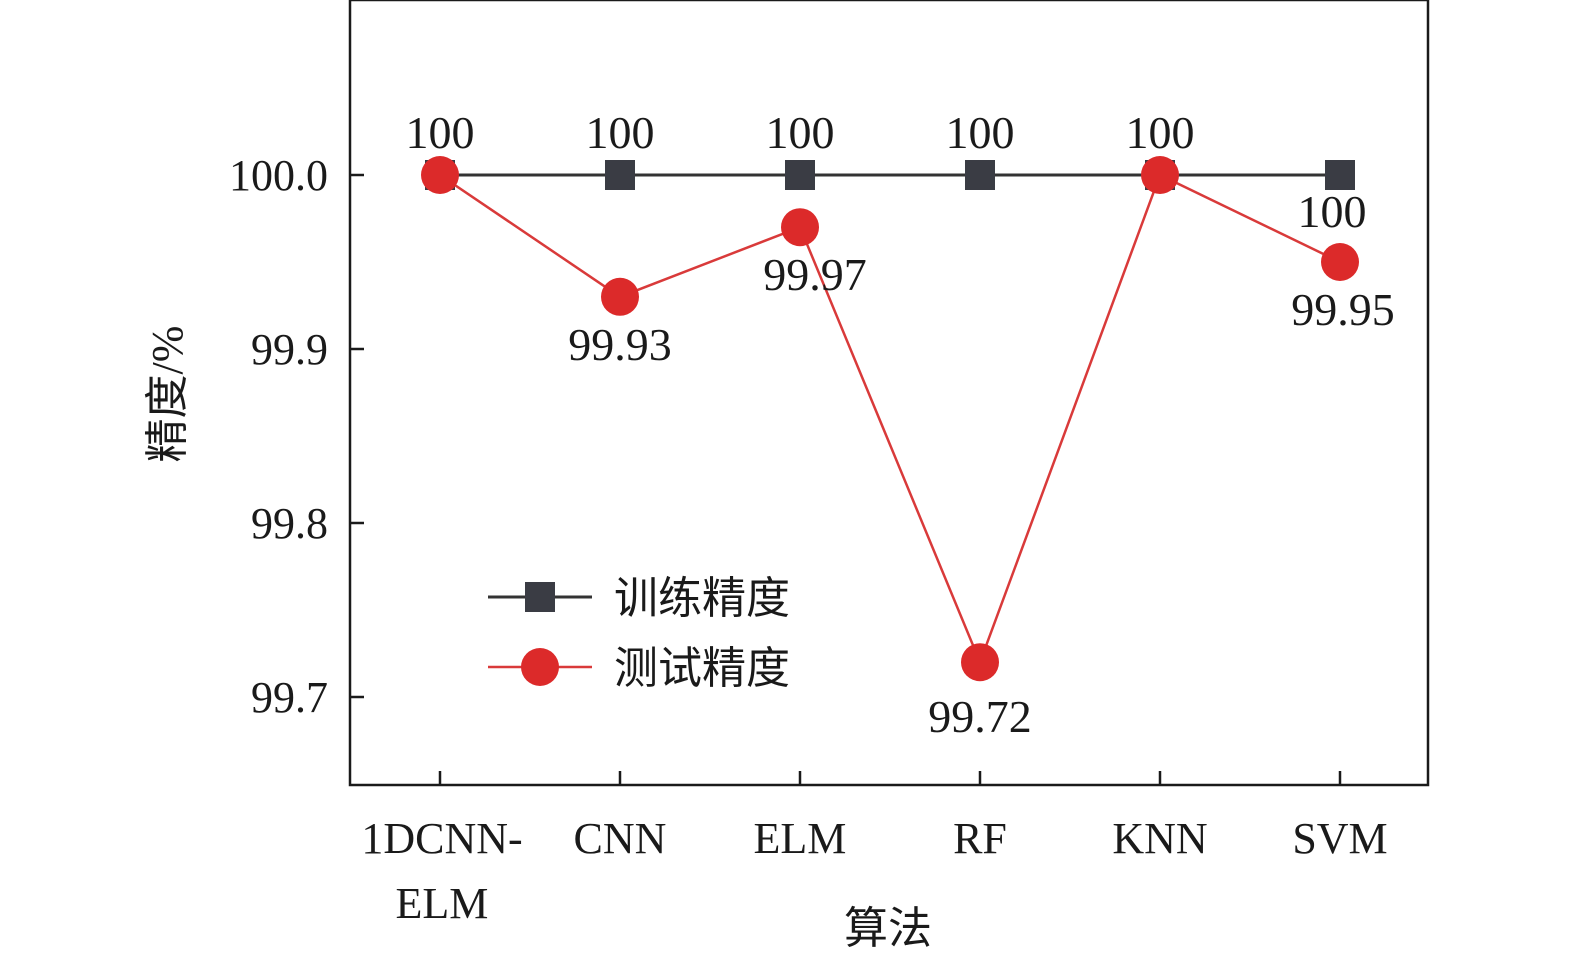 The image size is (1575, 957). I want to click on series-train: 100 100 100 100 100 100, so click(886, 172).